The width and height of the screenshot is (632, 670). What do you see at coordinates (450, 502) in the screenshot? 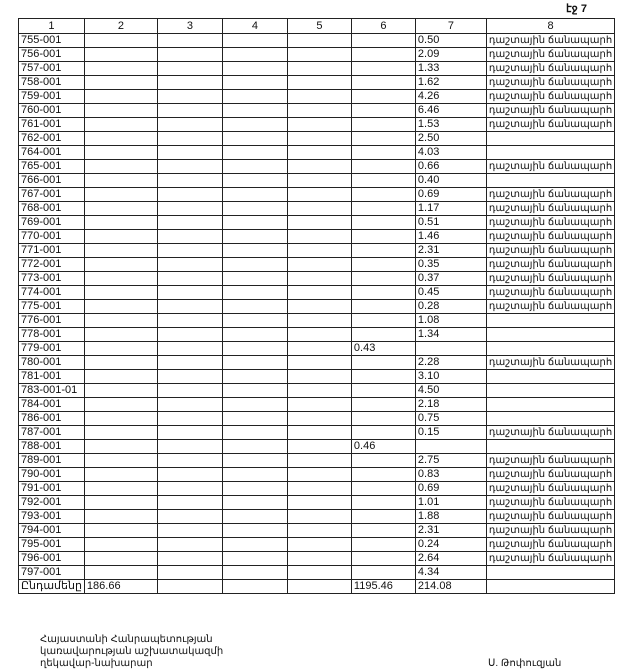
I see `cell: 1.01` at bounding box center [450, 502].